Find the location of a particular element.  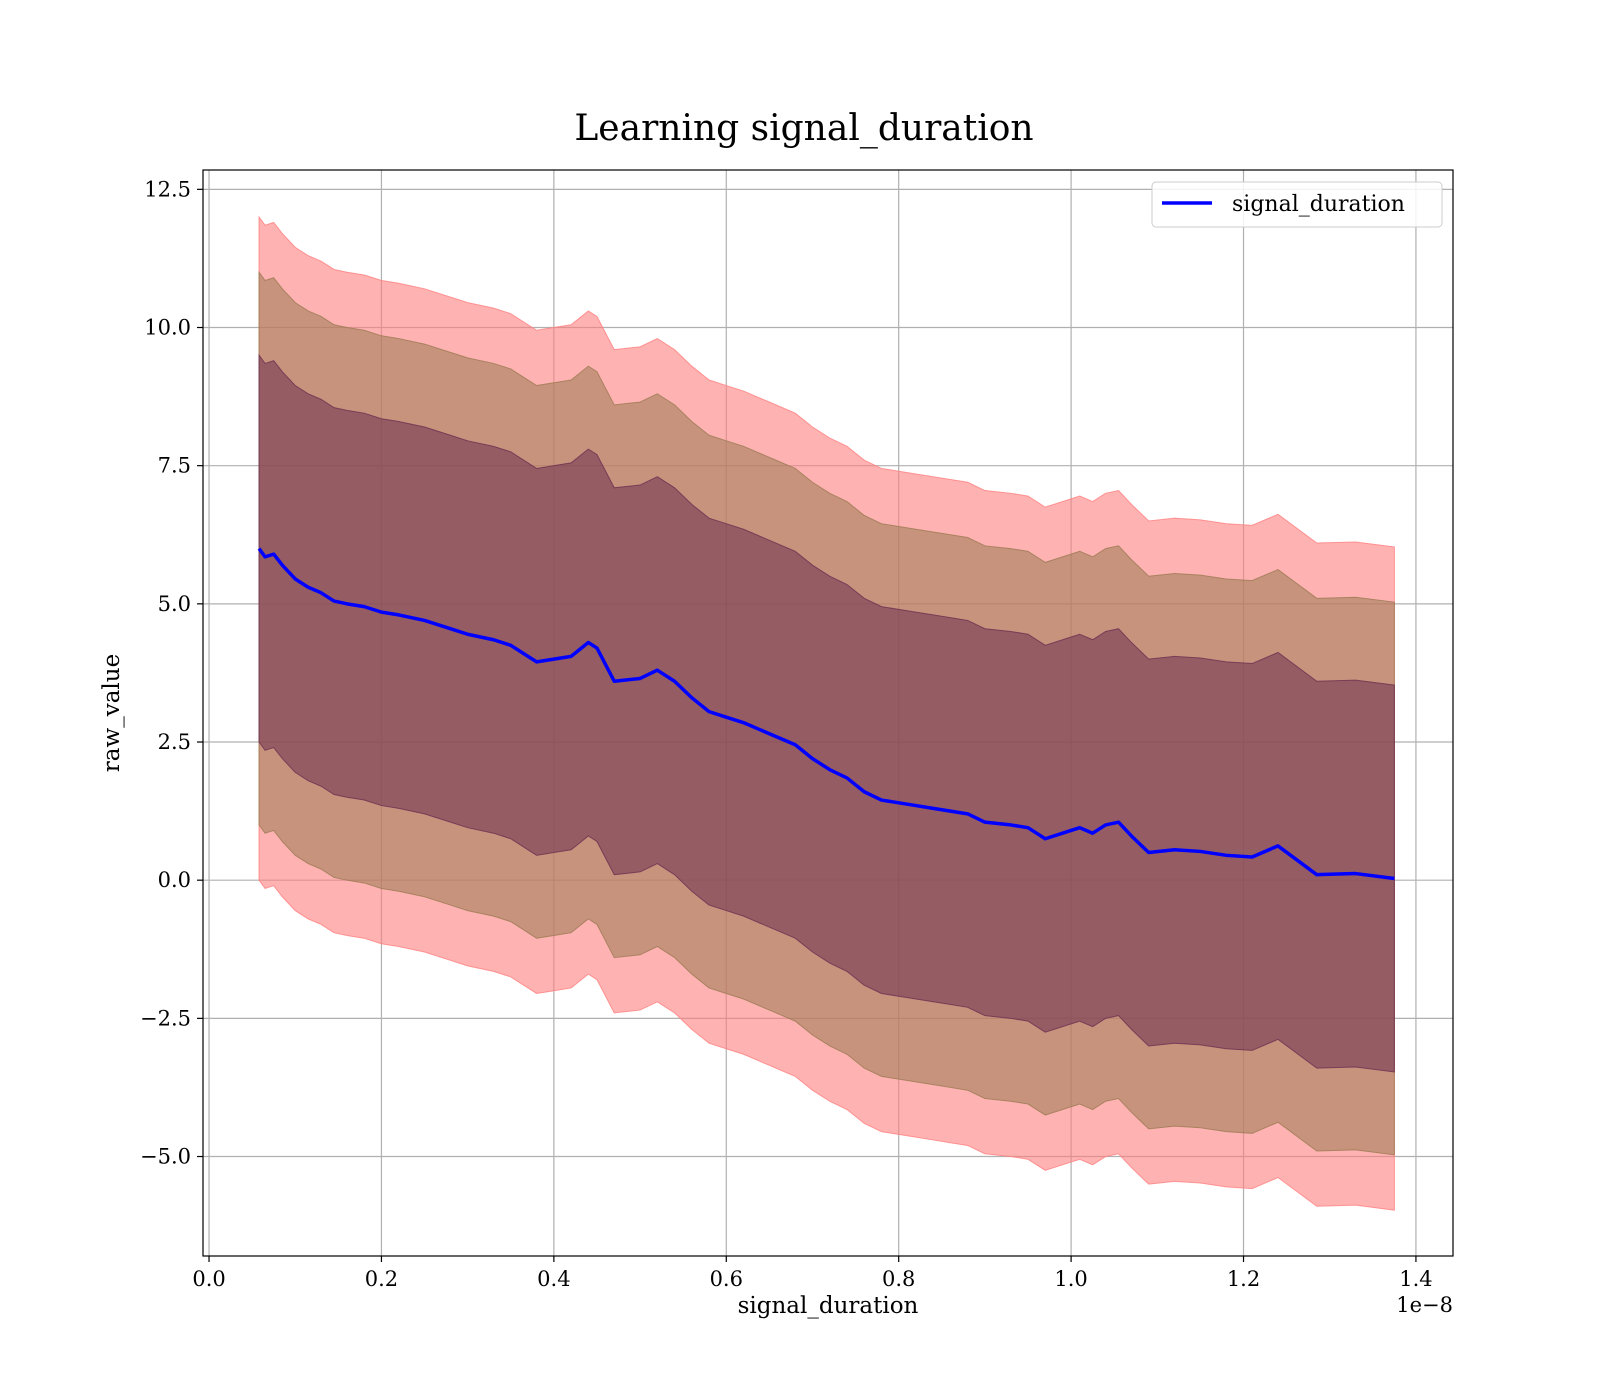

y-tick-label: 10.0 is located at coordinates (167, 328).